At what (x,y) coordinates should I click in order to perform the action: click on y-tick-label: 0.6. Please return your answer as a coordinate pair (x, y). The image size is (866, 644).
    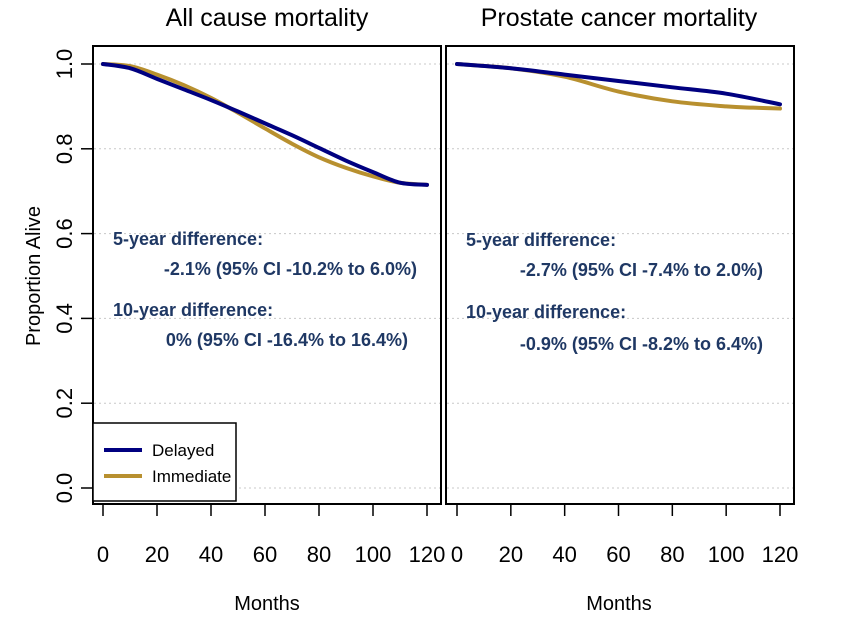
    Looking at the image, I should click on (64, 233).